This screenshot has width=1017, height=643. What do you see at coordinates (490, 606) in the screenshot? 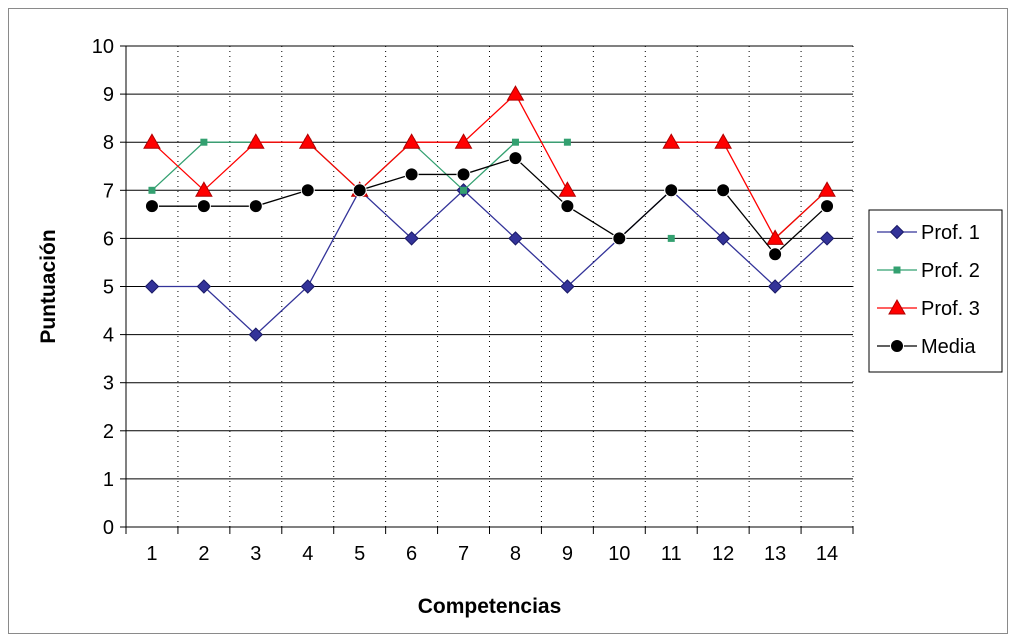
I see `x-axis-title: Competencias` at bounding box center [490, 606].